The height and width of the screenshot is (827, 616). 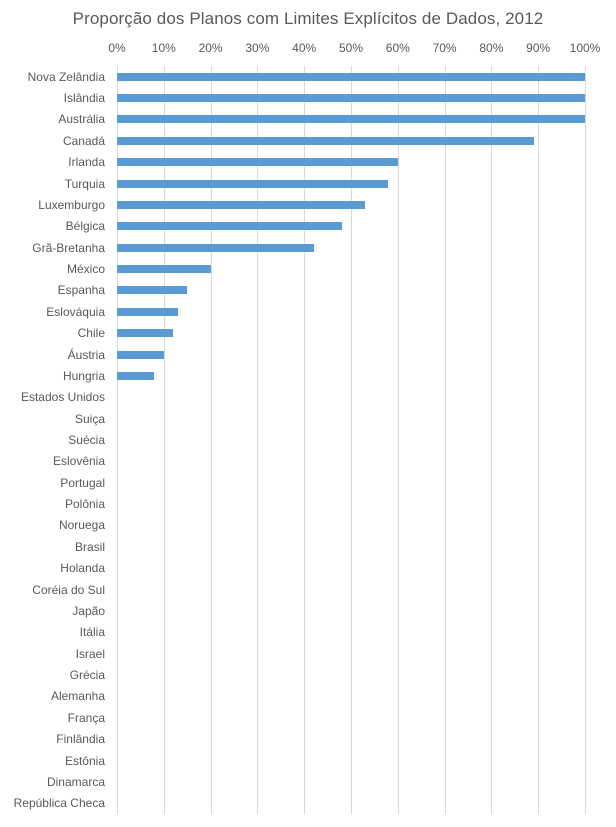 What do you see at coordinates (304, 48) in the screenshot?
I see `x-tick-label: 40%` at bounding box center [304, 48].